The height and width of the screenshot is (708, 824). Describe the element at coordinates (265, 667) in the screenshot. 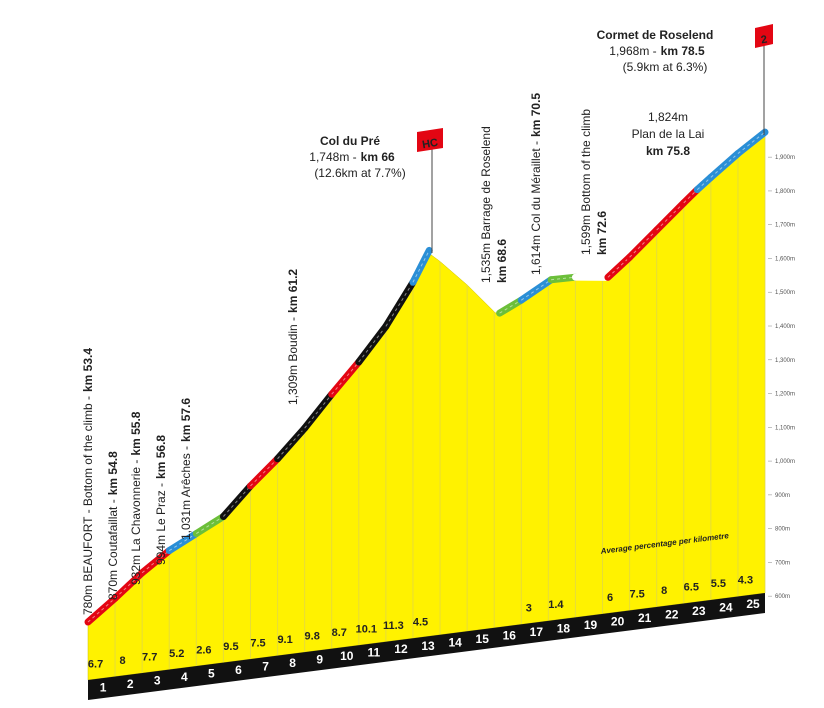

I see `km-label: 7` at that location.